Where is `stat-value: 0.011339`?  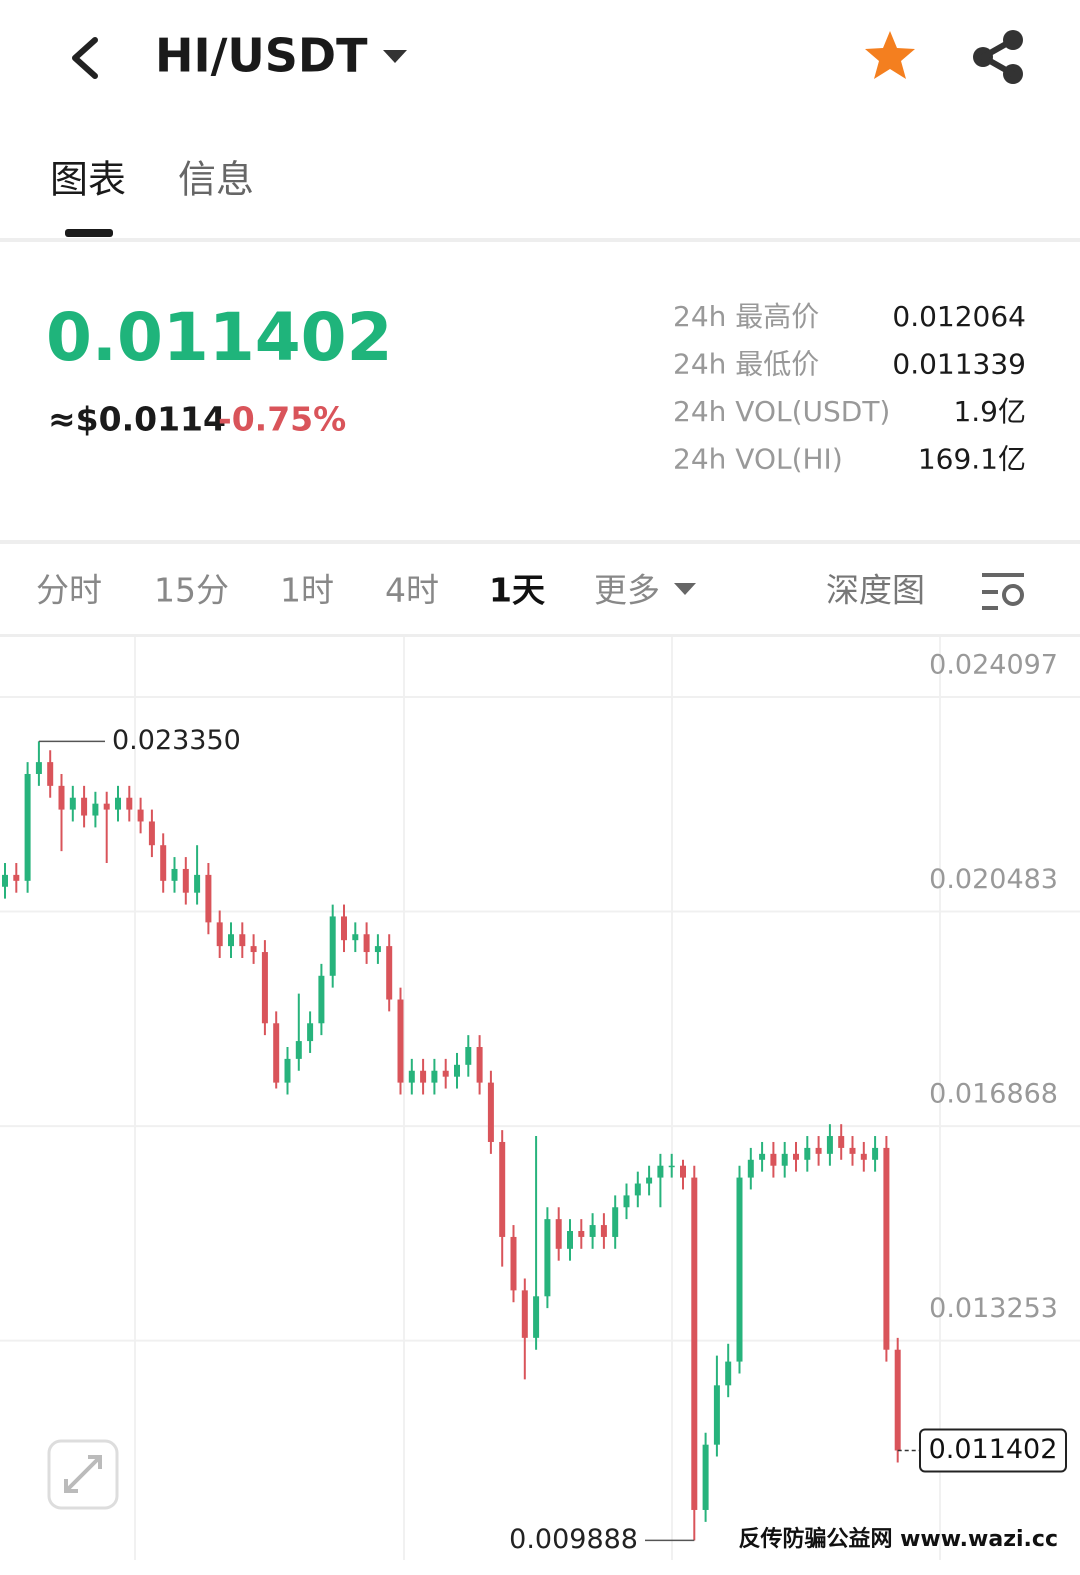 stat-value: 0.011339 is located at coordinates (959, 364).